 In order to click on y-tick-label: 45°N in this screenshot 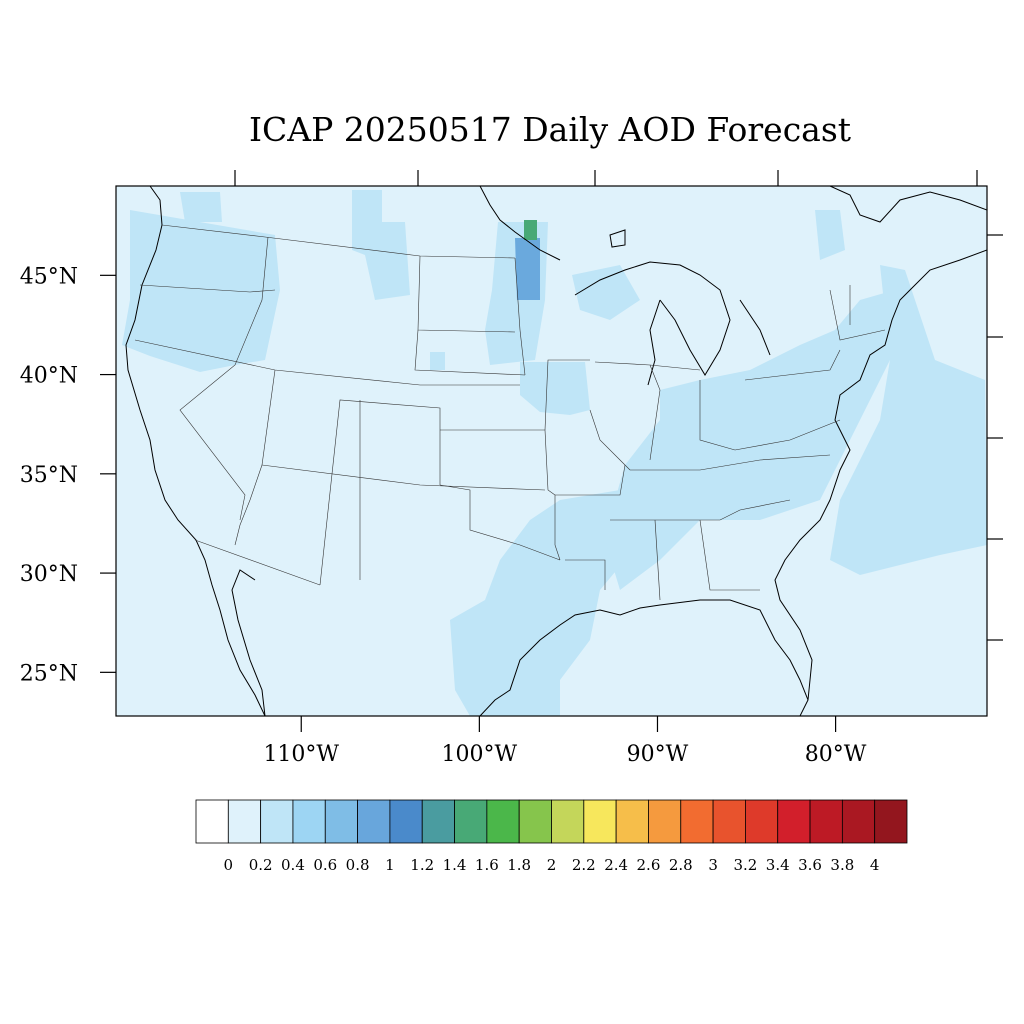, I will do `click(49, 276)`.